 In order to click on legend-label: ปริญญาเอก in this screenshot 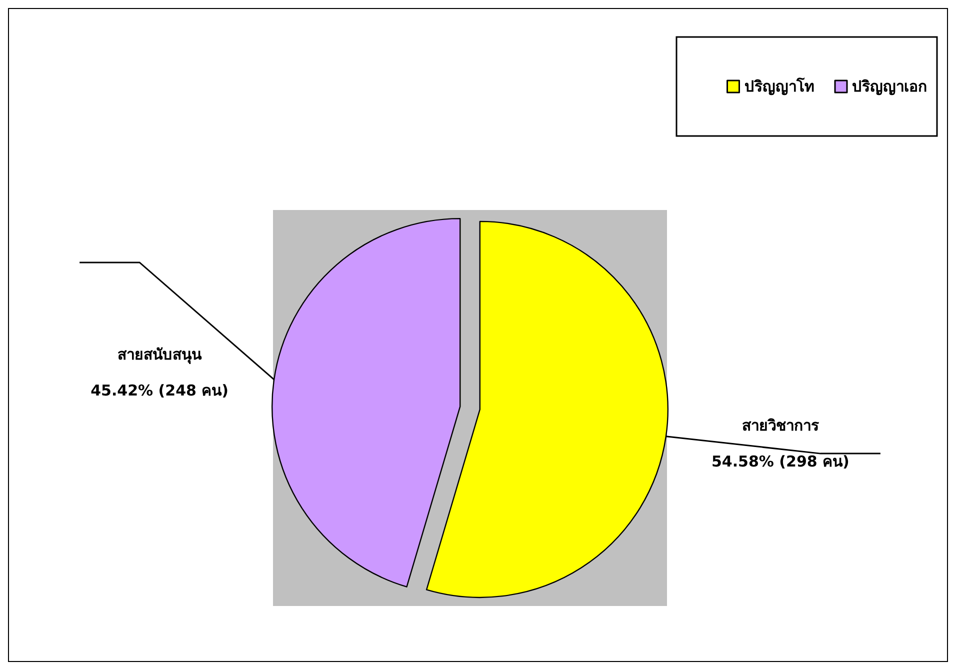, I will do `click(889, 87)`.